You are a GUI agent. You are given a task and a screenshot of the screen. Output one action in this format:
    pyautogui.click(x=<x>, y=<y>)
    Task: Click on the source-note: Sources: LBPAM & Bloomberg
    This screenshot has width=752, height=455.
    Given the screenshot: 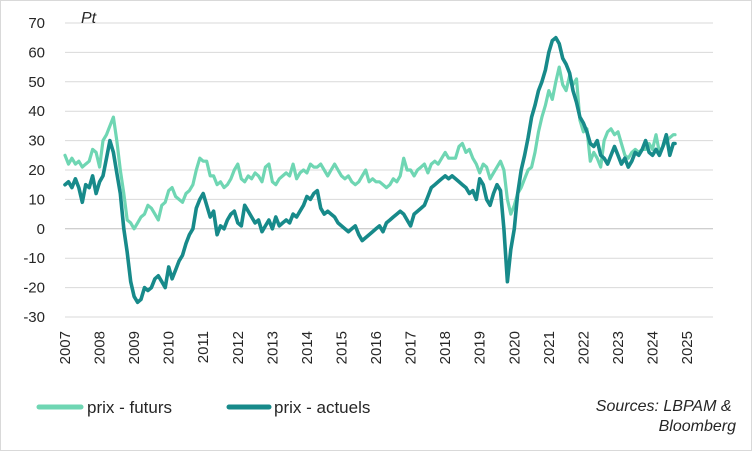 What is the action you would take?
    pyautogui.click(x=666, y=416)
    